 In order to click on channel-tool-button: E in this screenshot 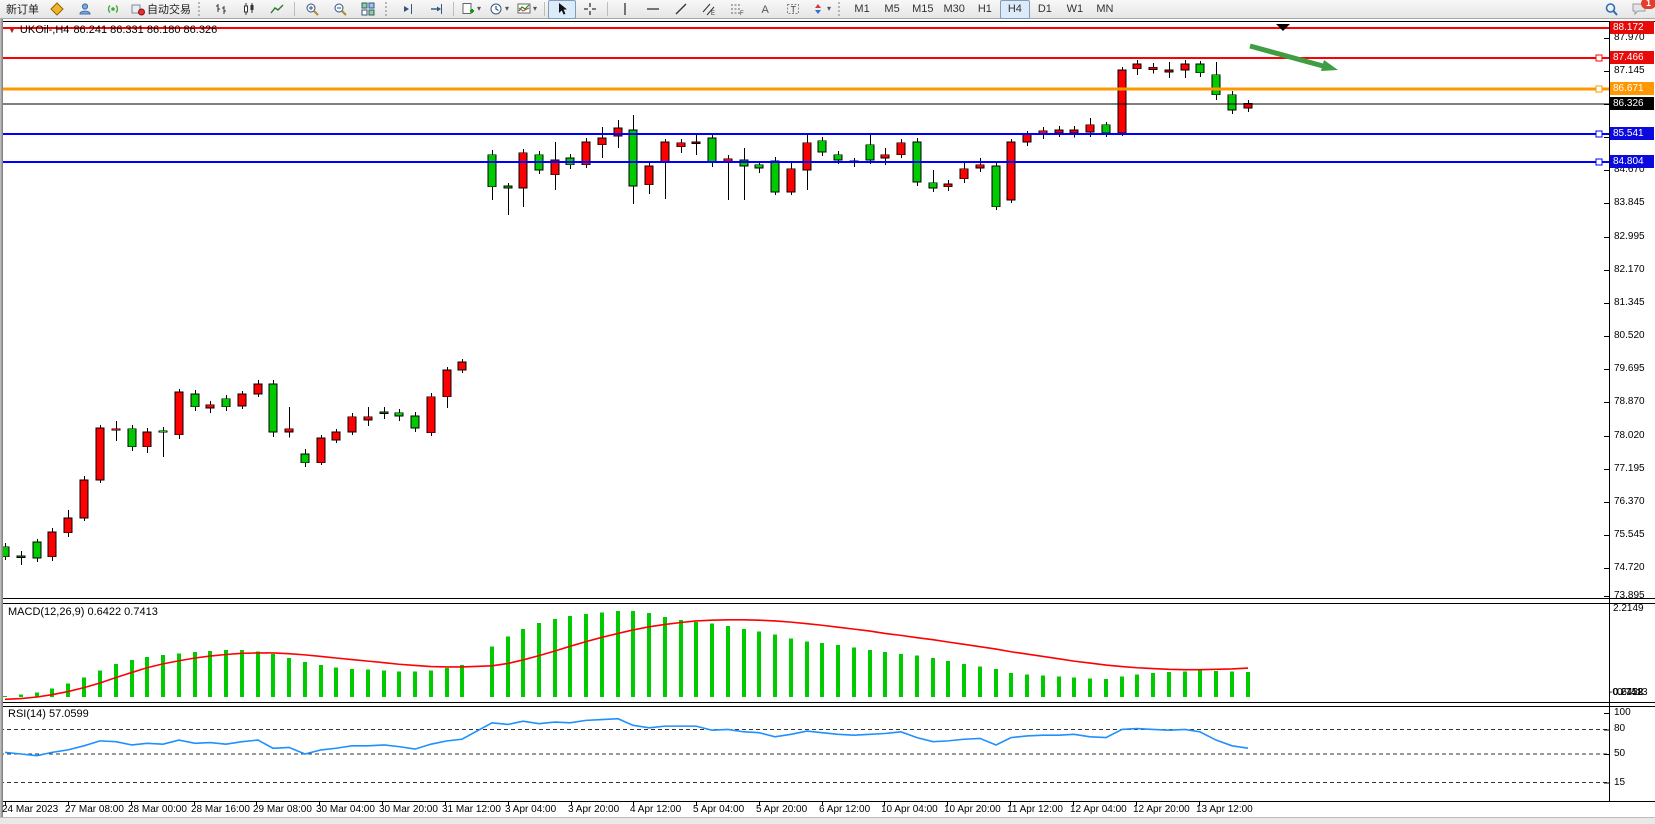, I will do `click(709, 9)`.